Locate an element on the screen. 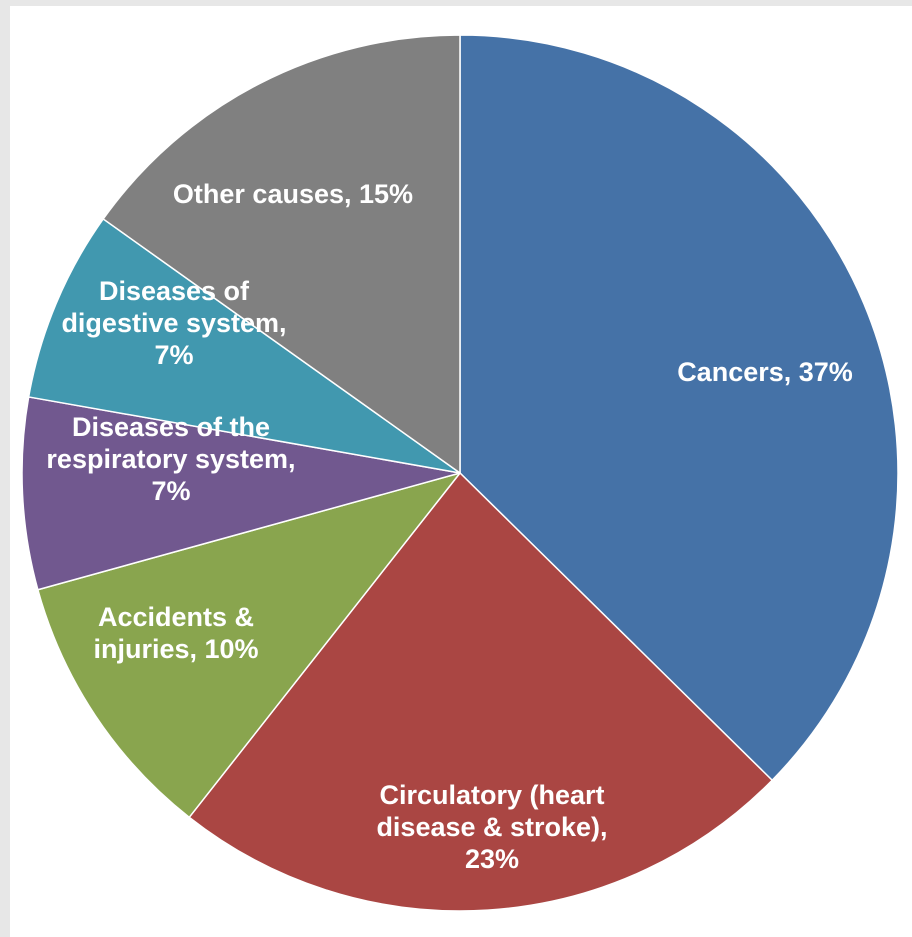 Image resolution: width=912 pixels, height=937 pixels. pie-slice-label-line: Diseases of is located at coordinates (174, 291).